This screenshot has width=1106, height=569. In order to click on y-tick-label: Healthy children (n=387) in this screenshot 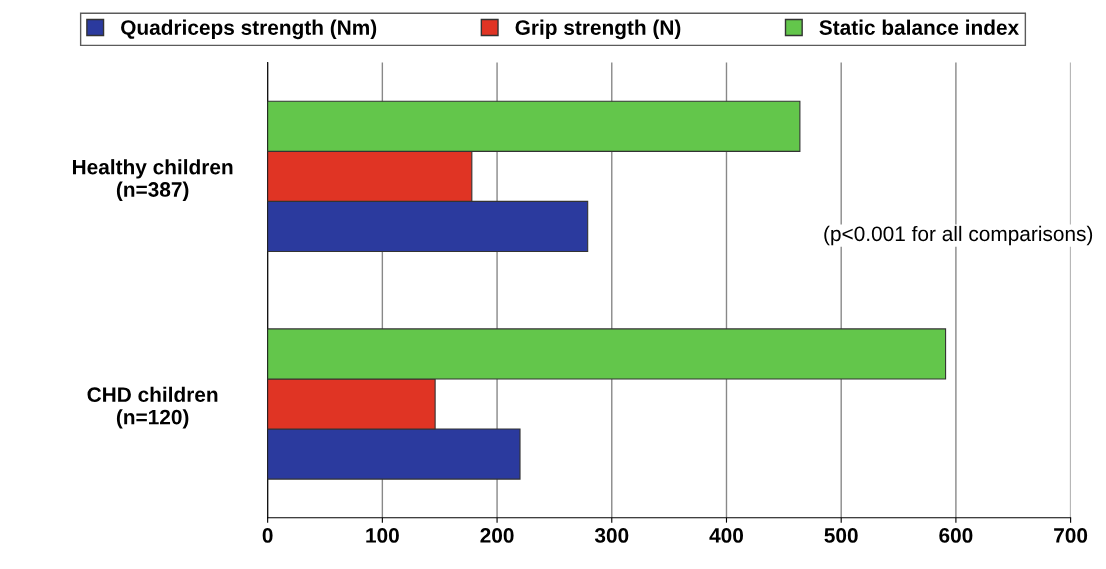, I will do `click(152, 180)`.